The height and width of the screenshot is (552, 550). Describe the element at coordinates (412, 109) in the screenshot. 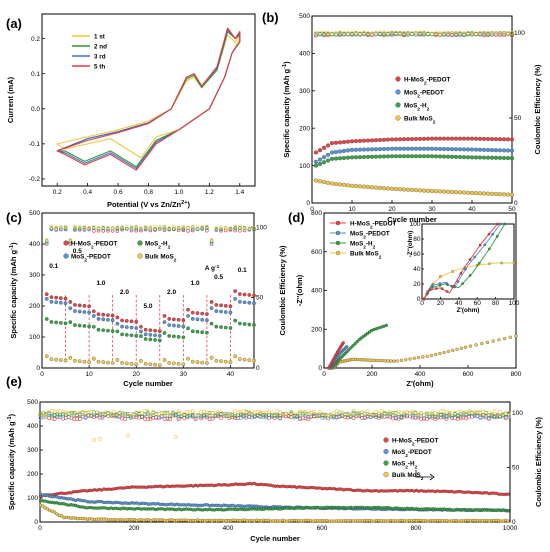

I see `panel-b-plot-frame` at that location.